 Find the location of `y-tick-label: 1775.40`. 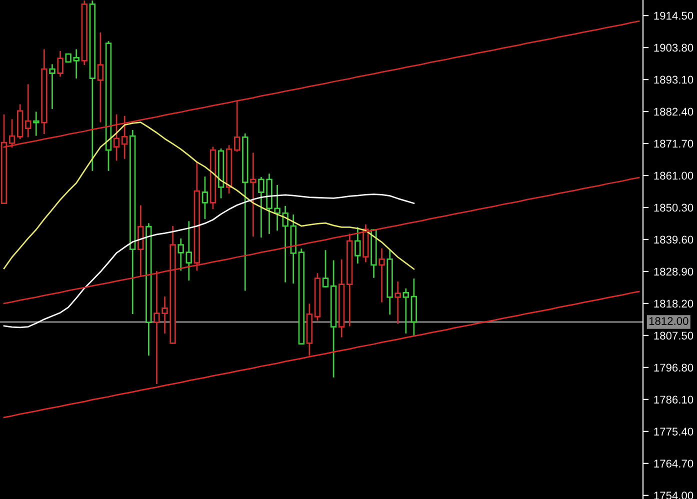

y-tick-label: 1775.40 is located at coordinates (674, 432).